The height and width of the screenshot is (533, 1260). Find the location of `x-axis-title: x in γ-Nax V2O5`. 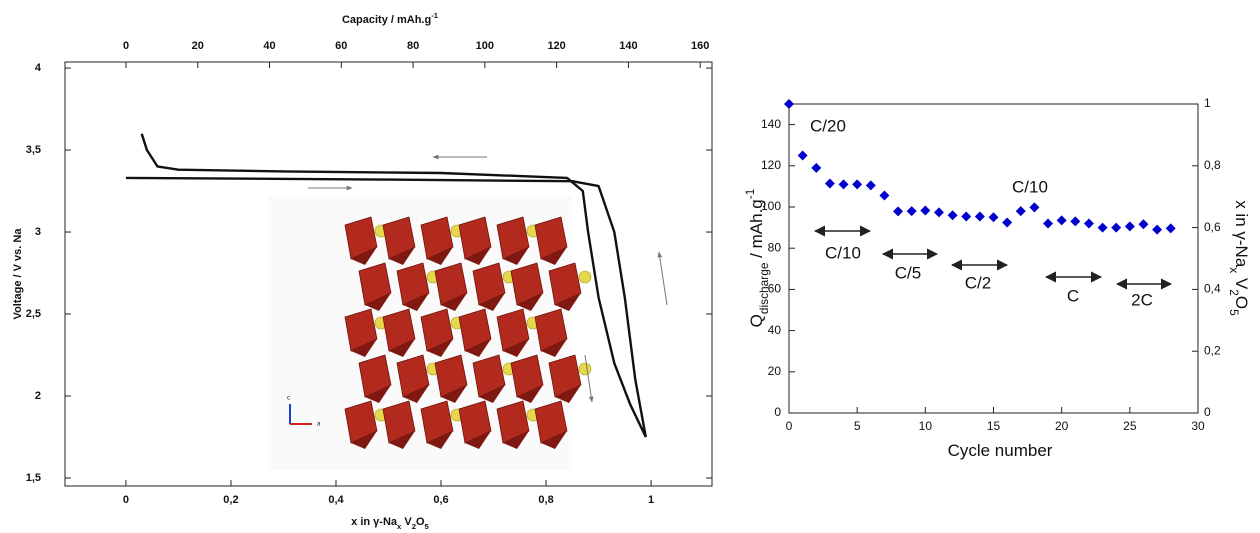

x-axis-title: x in γ-Nax V2O5 is located at coordinates (390, 523).